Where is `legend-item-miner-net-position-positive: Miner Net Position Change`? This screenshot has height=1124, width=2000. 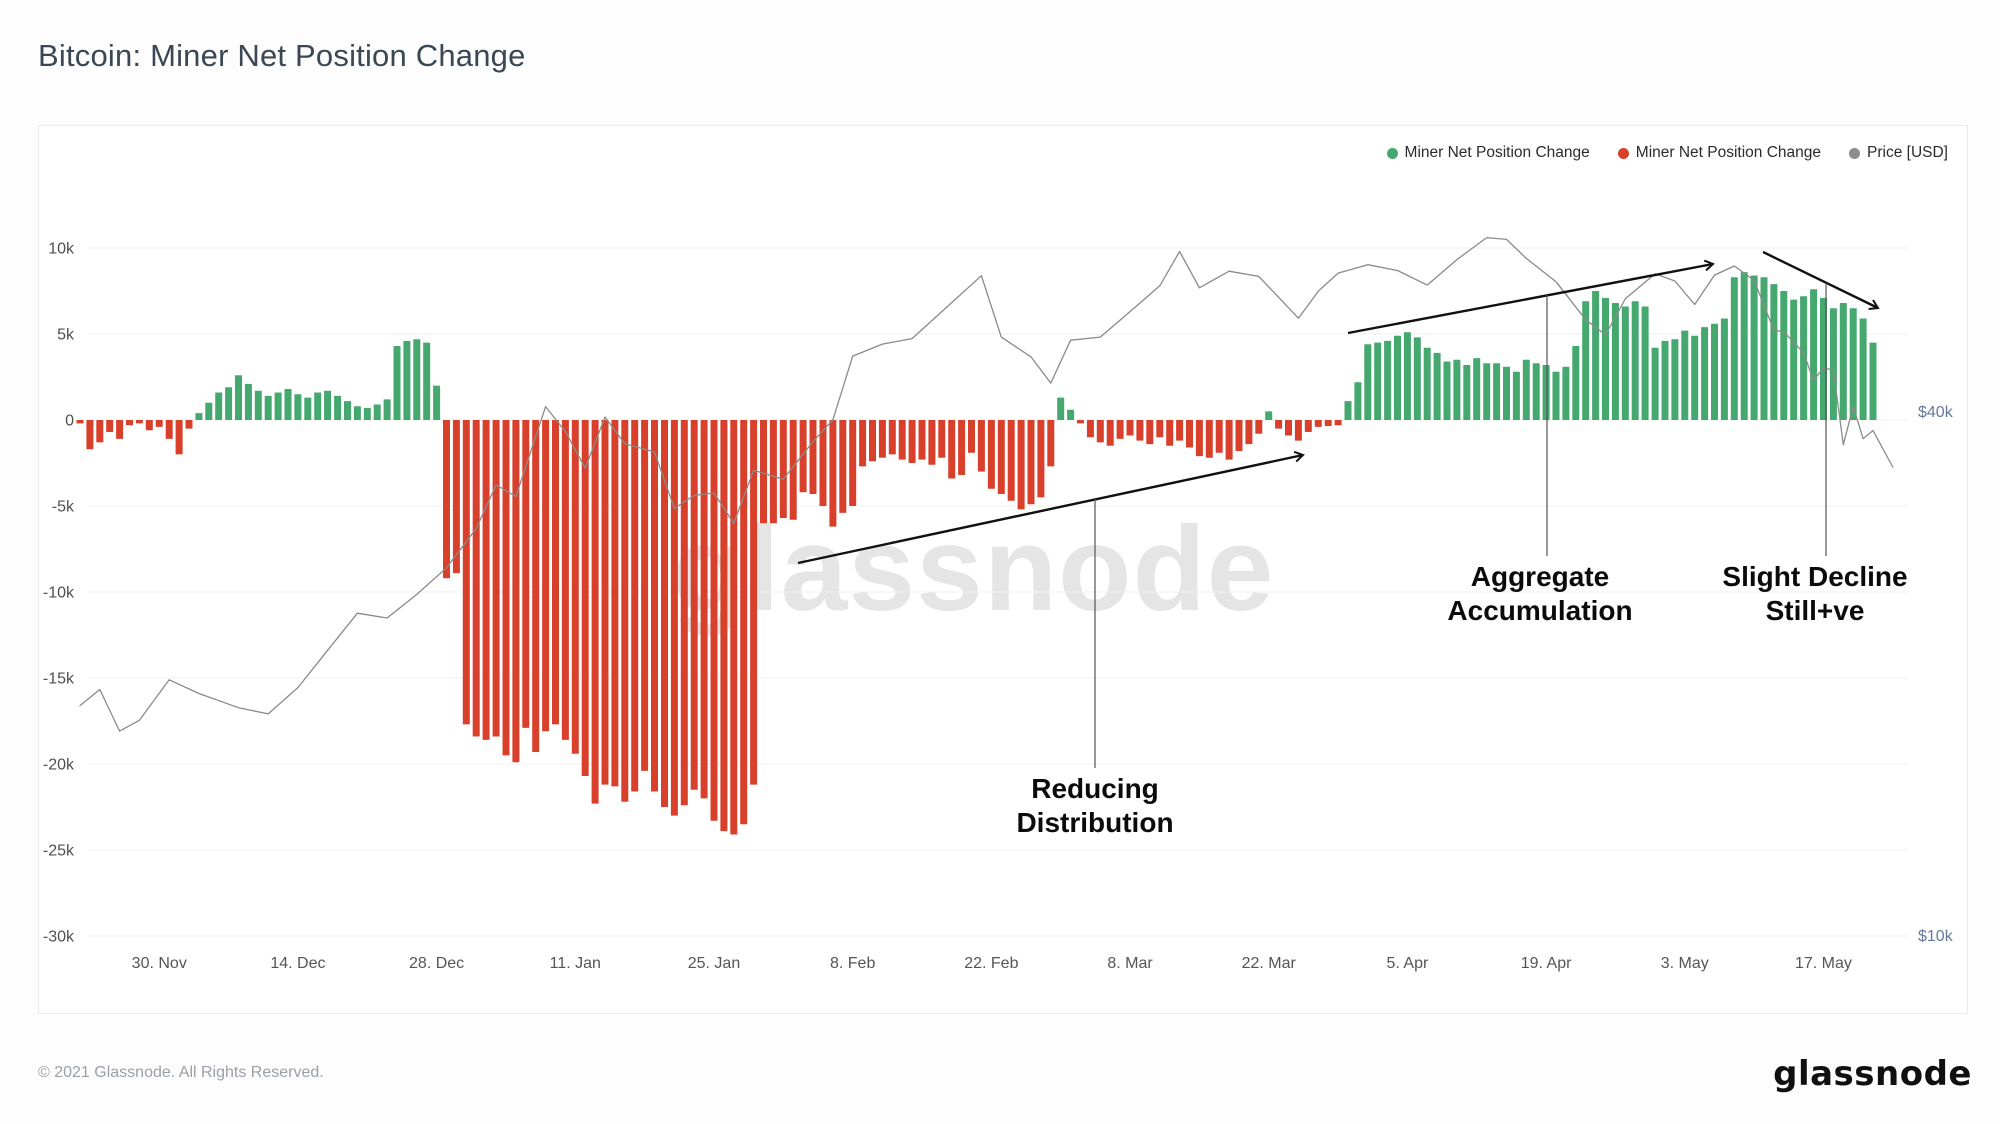 legend-item-miner-net-position-positive: Miner Net Position Change is located at coordinates (1488, 153).